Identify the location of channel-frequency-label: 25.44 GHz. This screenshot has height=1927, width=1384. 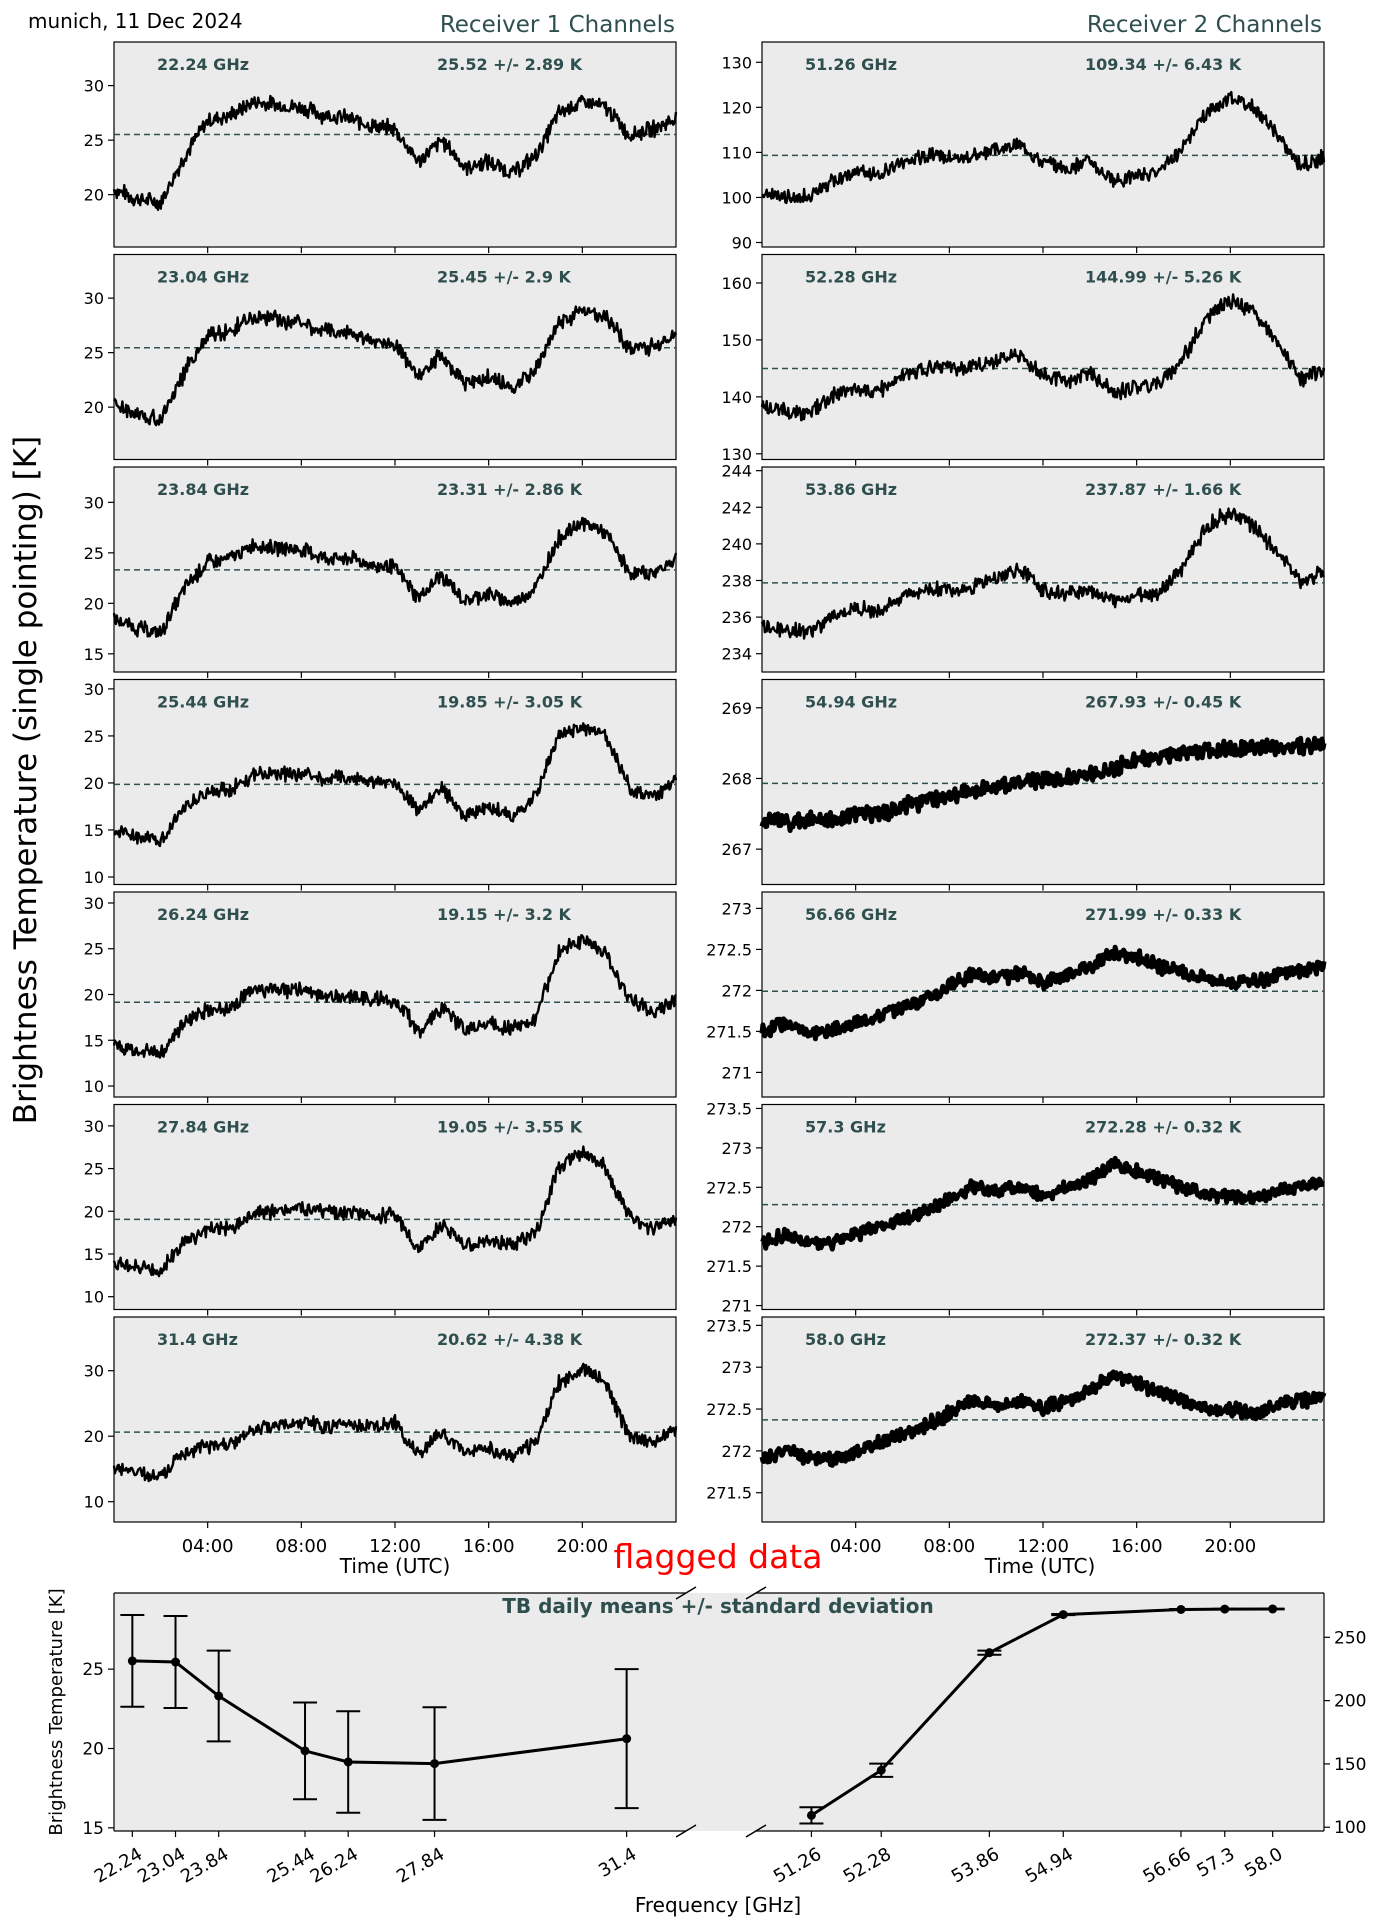
(203, 702).